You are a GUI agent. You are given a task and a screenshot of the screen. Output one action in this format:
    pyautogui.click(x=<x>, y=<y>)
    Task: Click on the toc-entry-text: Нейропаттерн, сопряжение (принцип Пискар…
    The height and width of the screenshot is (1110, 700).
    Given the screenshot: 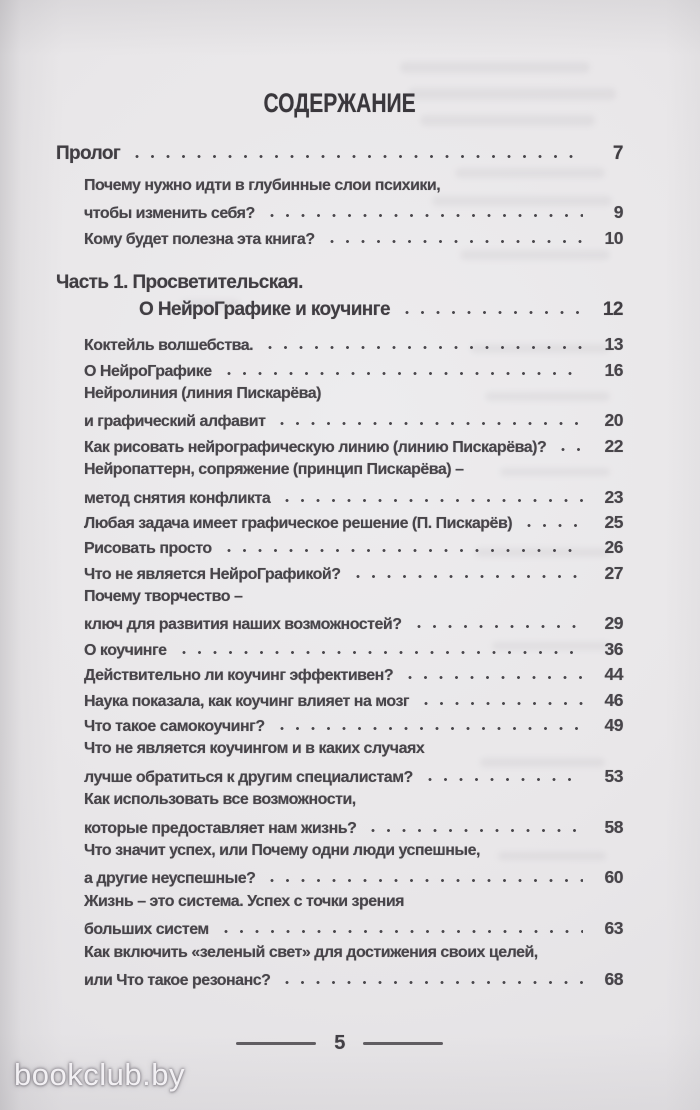 What is the action you would take?
    pyautogui.click(x=274, y=470)
    